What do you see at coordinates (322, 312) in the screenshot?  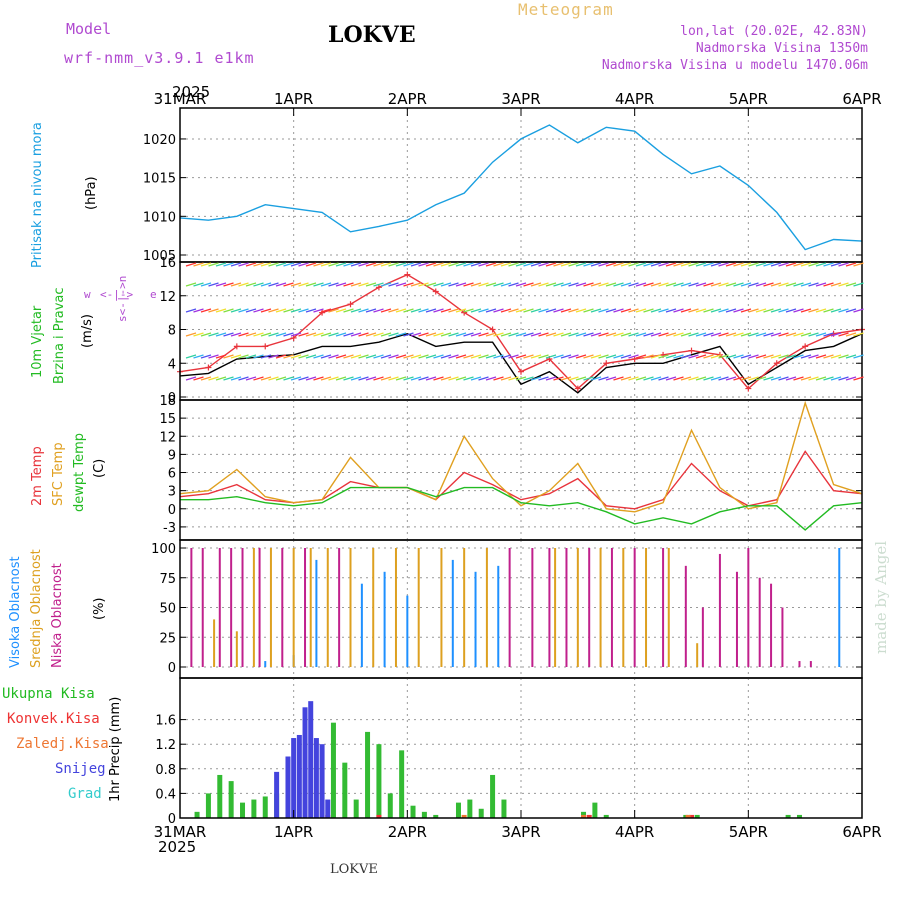 I see `wind-gust-marker` at bounding box center [322, 312].